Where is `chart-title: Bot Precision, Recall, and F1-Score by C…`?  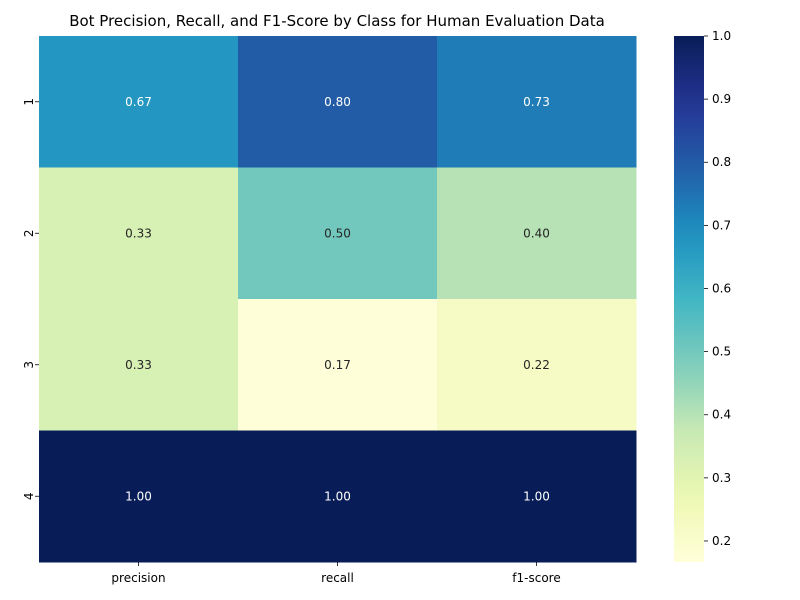
chart-title: Bot Precision, Recall, and F1-Score by C… is located at coordinates (337, 21).